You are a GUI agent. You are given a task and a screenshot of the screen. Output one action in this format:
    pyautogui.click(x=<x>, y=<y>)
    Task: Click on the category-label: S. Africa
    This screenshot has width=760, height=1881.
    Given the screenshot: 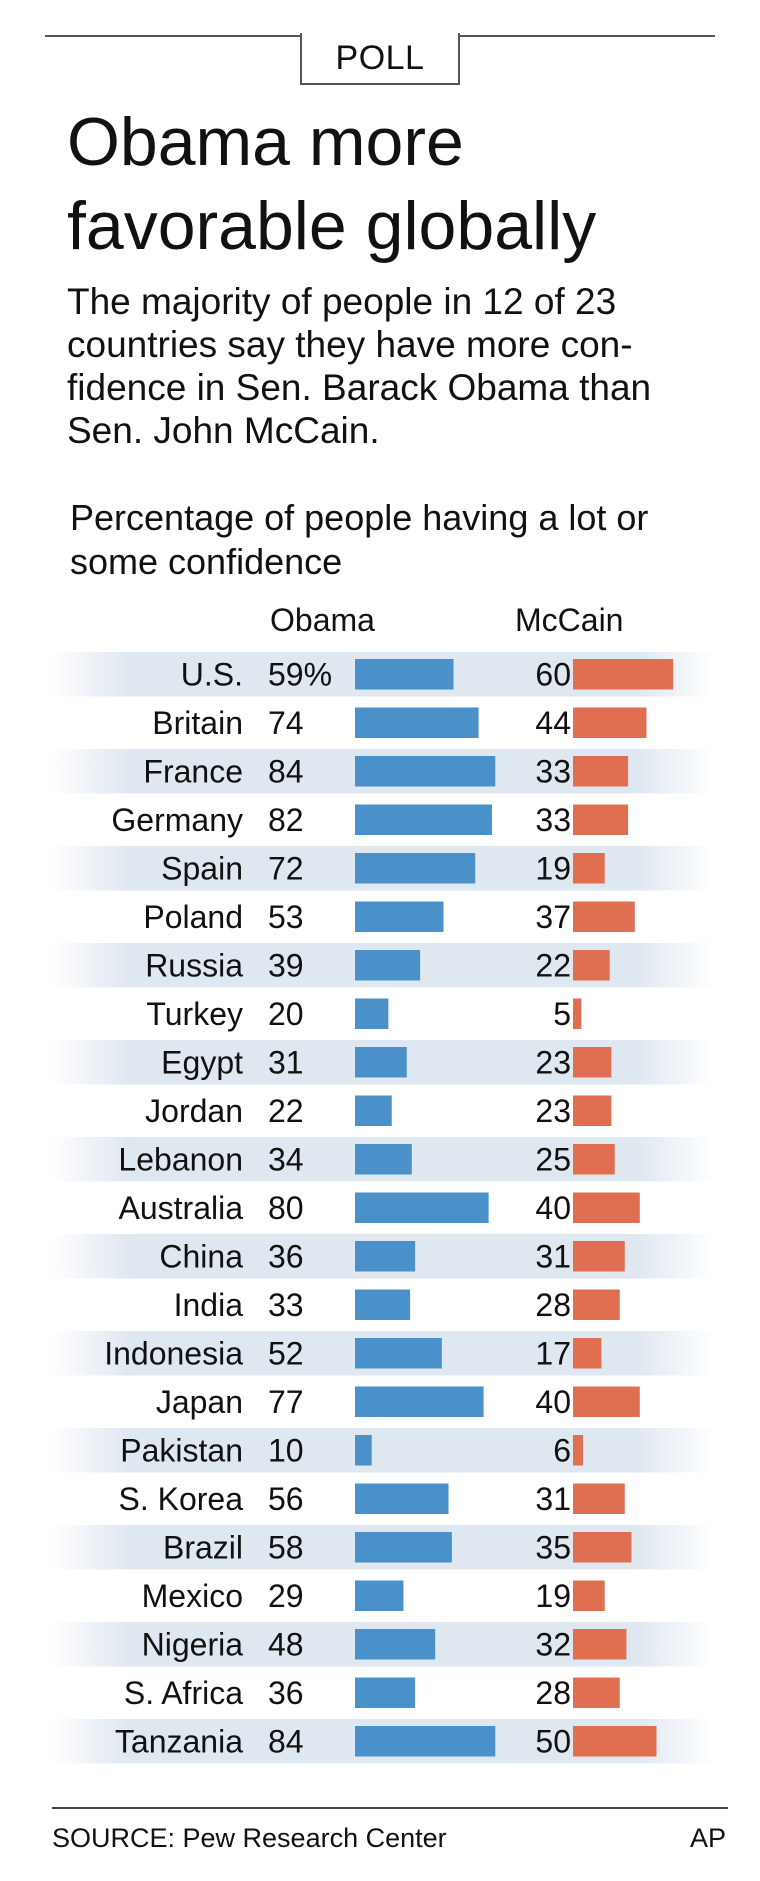 What is the action you would take?
    pyautogui.click(x=183, y=1693)
    